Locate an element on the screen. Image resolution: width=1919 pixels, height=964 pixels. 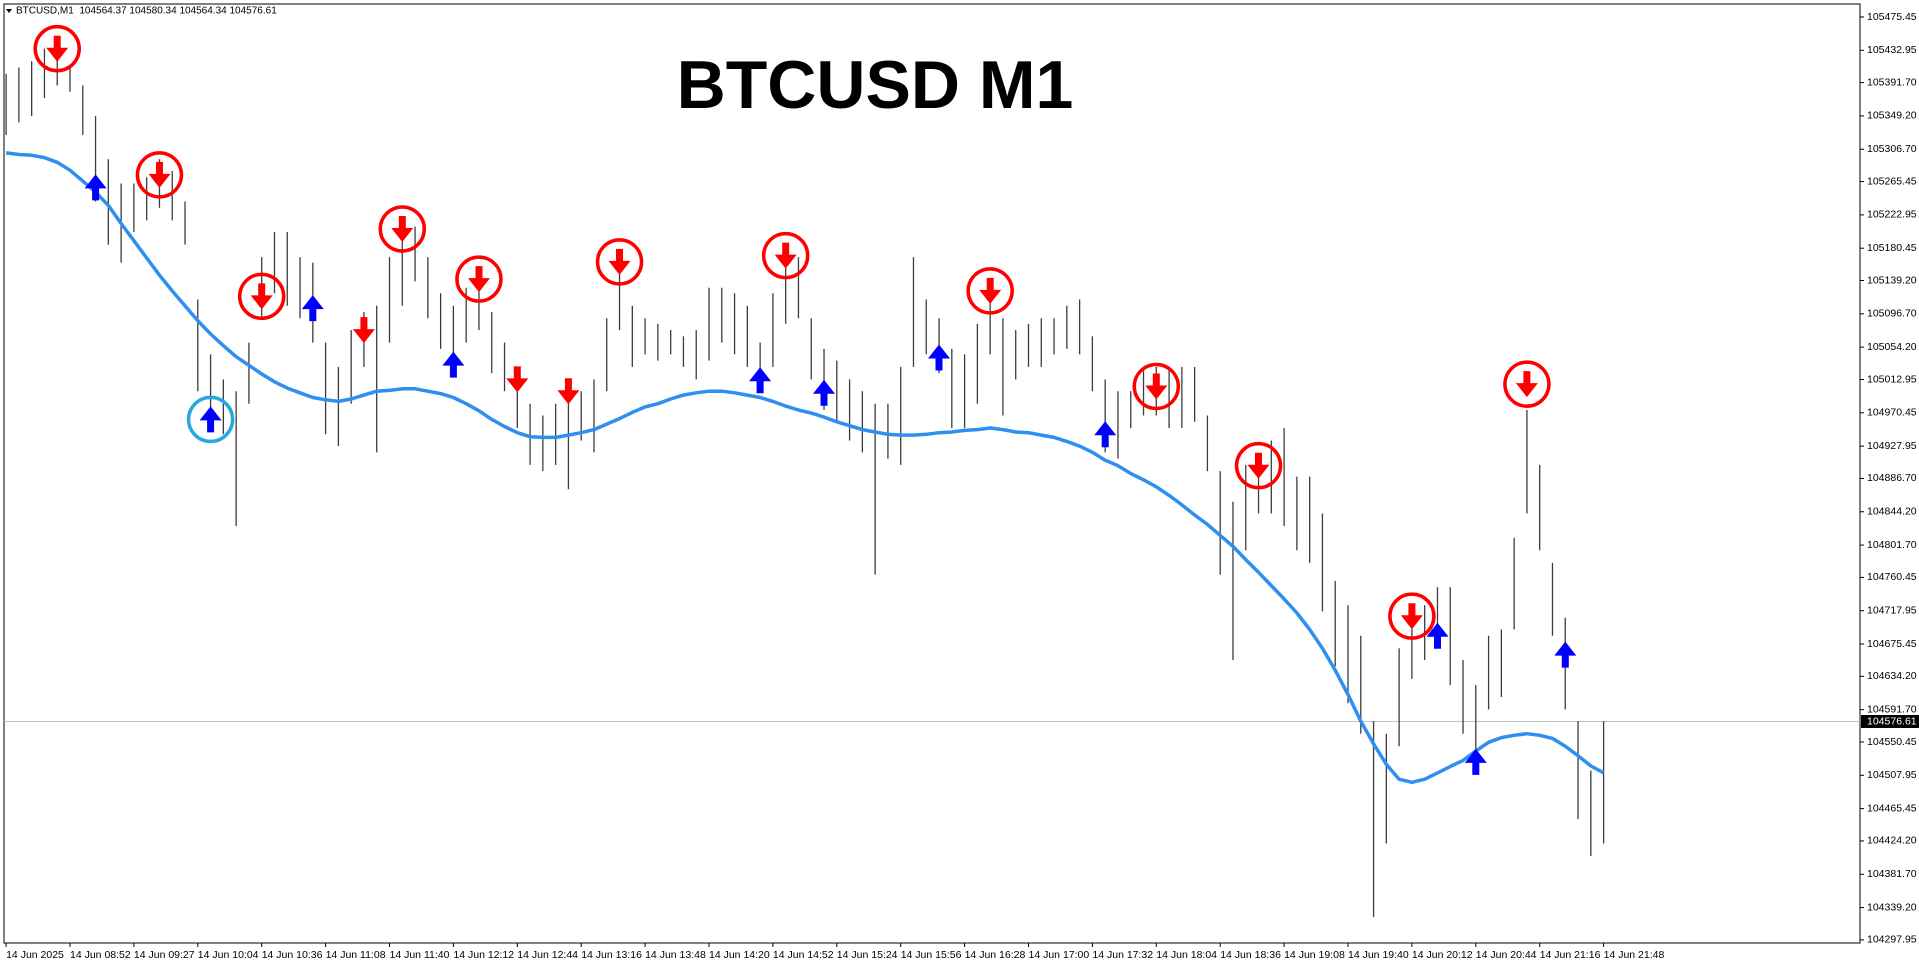
y-tick-label: 104465.45 is located at coordinates (1892, 808).